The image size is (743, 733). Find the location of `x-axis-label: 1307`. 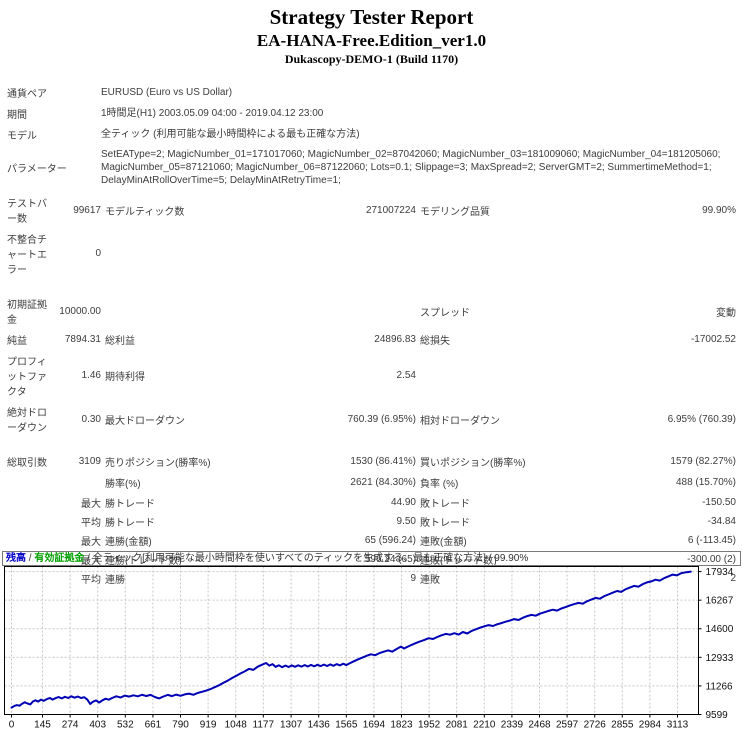

x-axis-label: 1307 is located at coordinates (291, 725).